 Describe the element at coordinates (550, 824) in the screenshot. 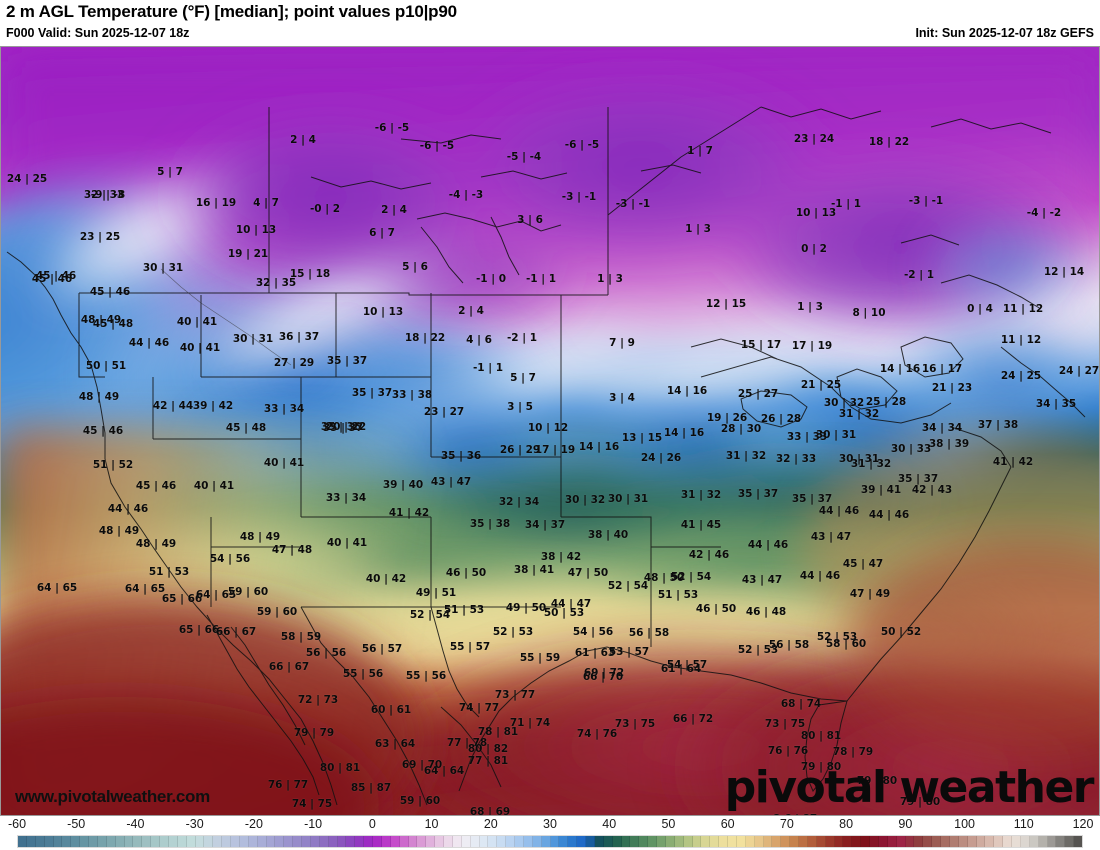

I see `colorbar-tick-label: 30` at that location.